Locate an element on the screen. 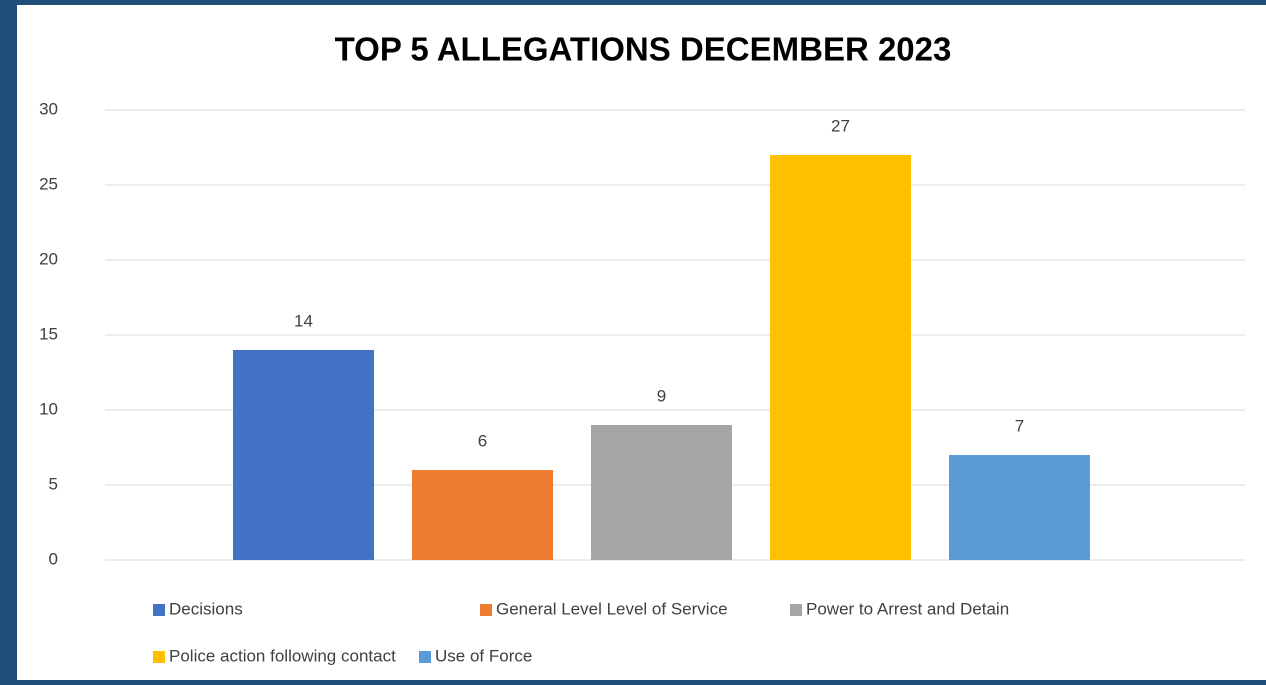  data-label: 9 is located at coordinates (661, 395).